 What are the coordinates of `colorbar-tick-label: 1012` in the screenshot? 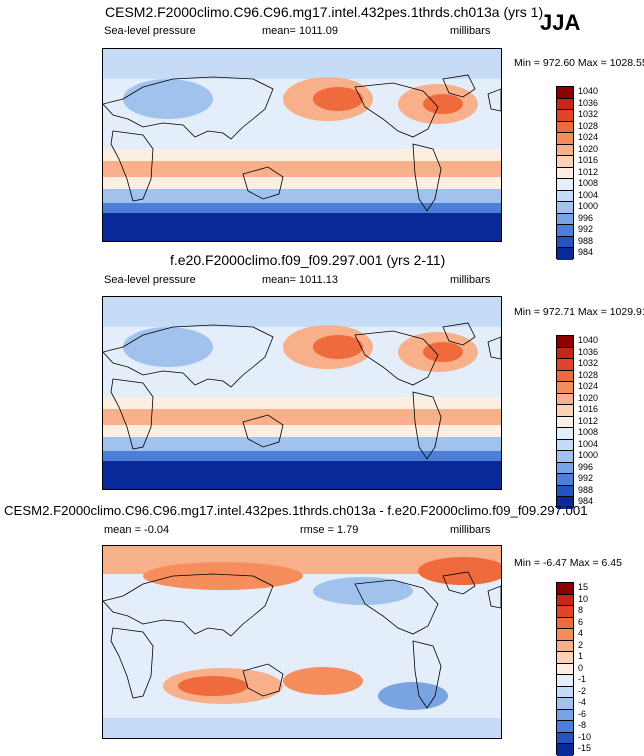 It's located at (588, 171).